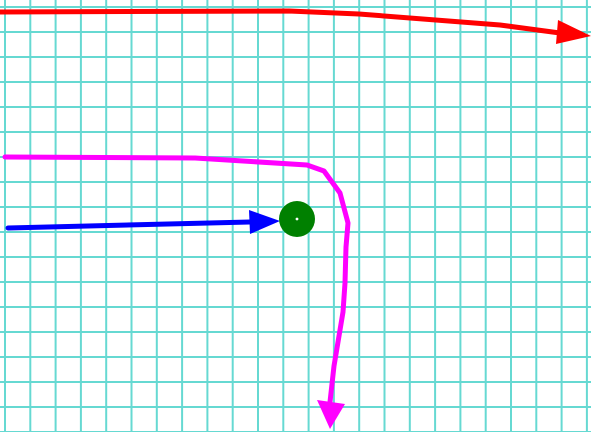 Image resolution: width=591 pixels, height=432 pixels. I want to click on red-arrowhead, so click(573, 32).